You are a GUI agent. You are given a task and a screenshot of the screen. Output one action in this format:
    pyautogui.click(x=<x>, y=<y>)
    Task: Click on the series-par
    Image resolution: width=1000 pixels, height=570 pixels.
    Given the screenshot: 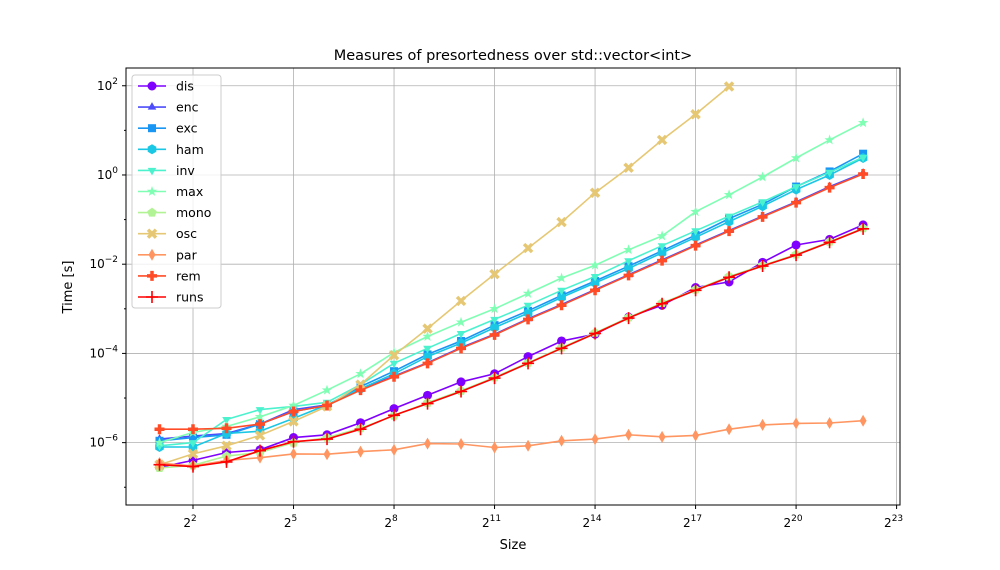 What is the action you would take?
    pyautogui.click(x=511, y=443)
    